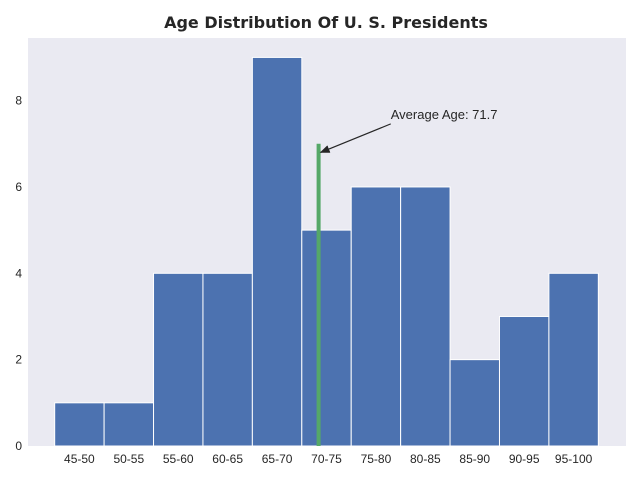 This screenshot has height=480, width=640. I want to click on x-tick-label: 55-60, so click(178, 459).